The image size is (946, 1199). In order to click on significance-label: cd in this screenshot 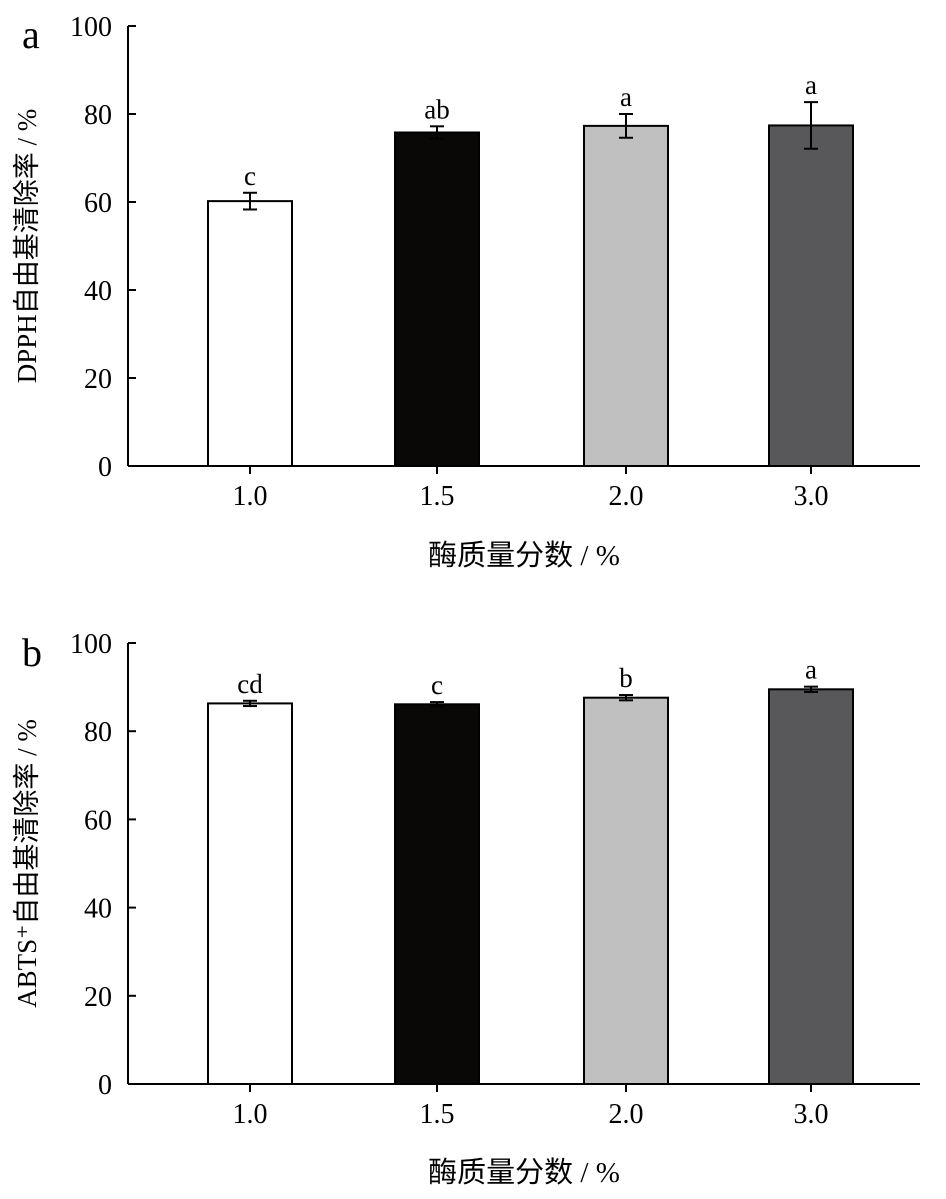, I will do `click(250, 684)`.